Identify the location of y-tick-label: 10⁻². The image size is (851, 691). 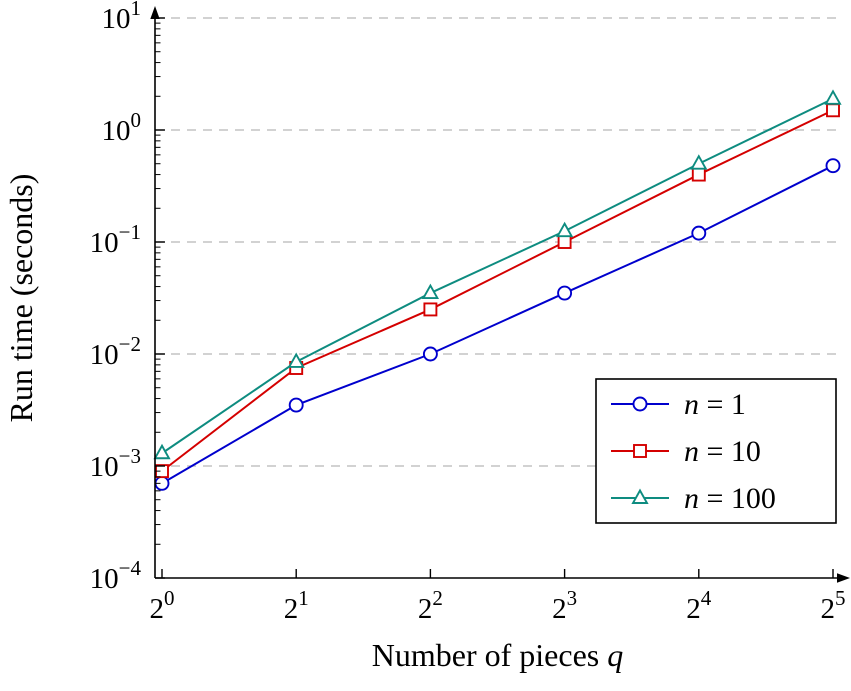
(115, 351).